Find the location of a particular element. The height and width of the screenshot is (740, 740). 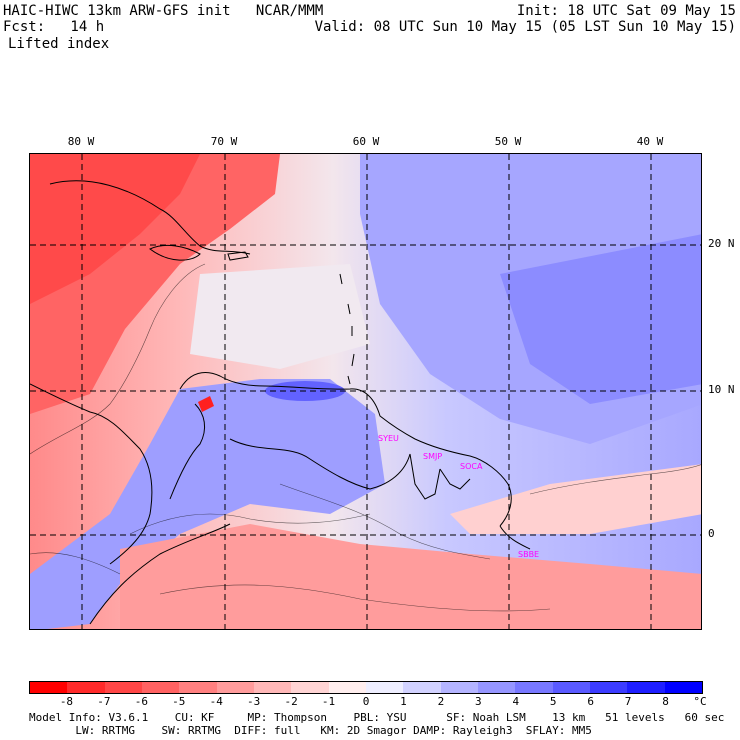

station-syeu: SYEU is located at coordinates (388, 438).